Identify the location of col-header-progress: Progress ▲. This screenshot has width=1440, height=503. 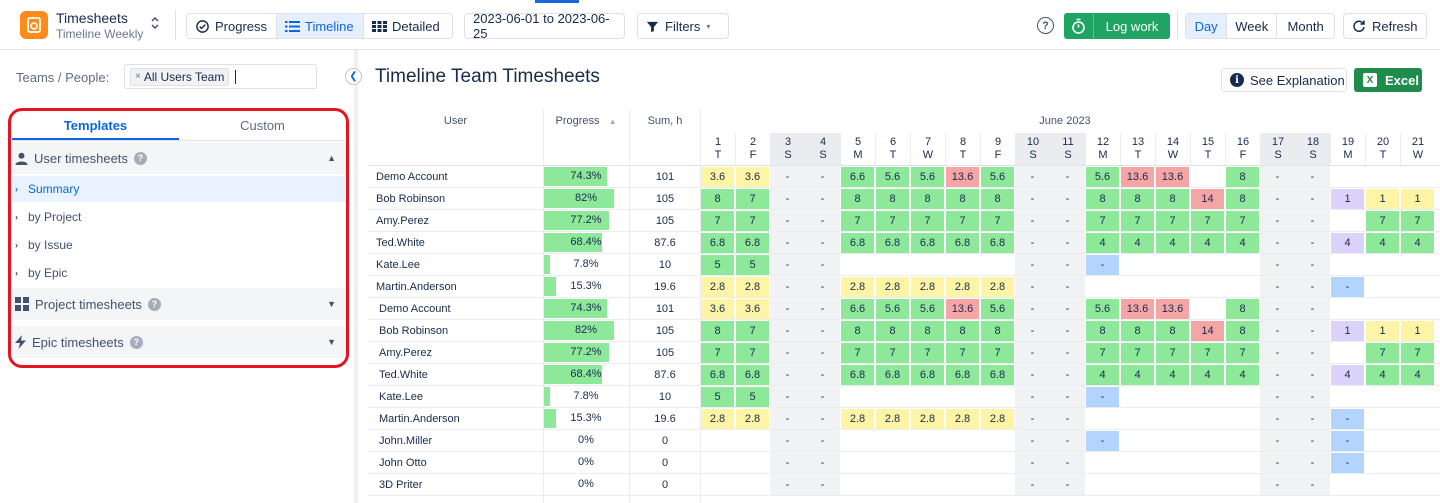
(586, 121).